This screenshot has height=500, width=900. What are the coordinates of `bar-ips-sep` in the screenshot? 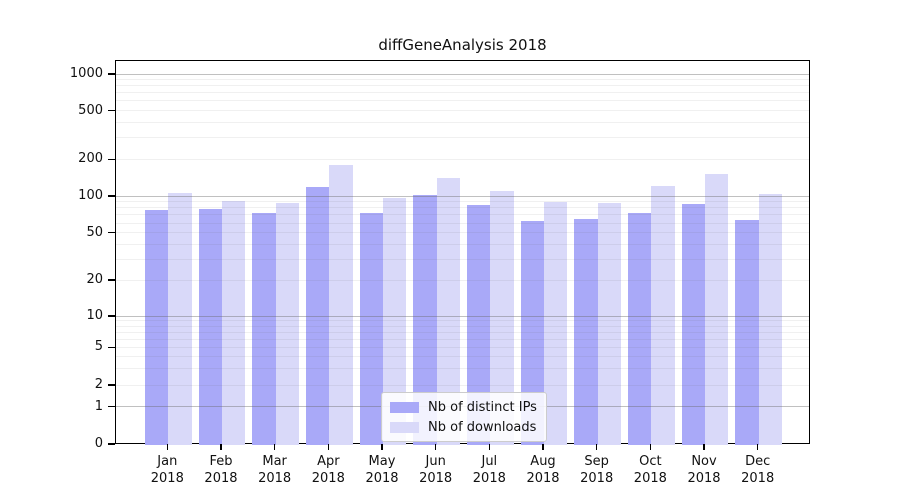 It's located at (586, 332).